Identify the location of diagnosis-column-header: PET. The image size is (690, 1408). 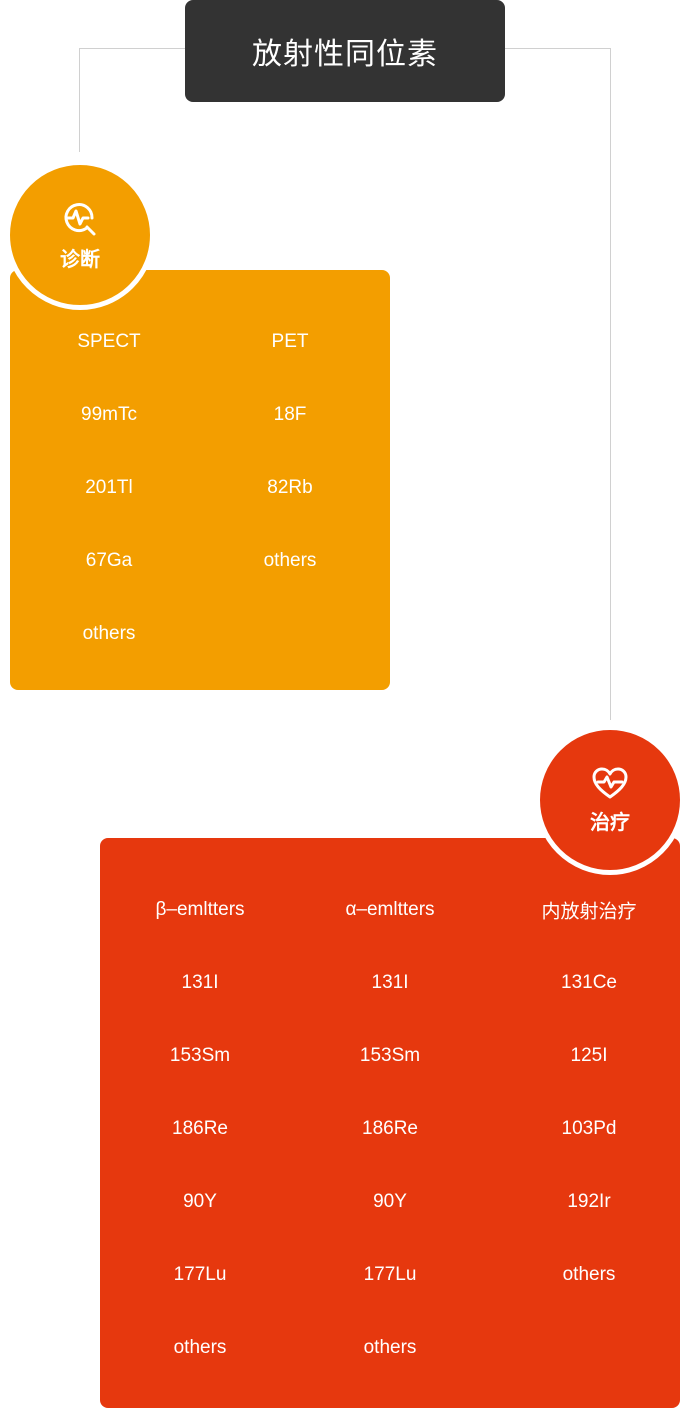
(290, 342).